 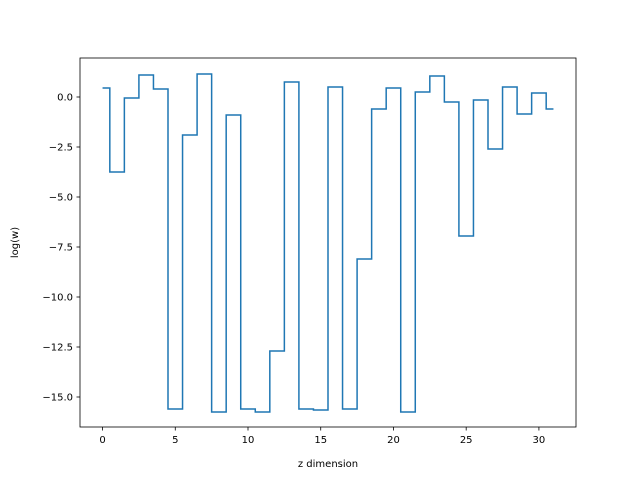 I want to click on y-tick-label: −7.5, so click(x=61, y=248).